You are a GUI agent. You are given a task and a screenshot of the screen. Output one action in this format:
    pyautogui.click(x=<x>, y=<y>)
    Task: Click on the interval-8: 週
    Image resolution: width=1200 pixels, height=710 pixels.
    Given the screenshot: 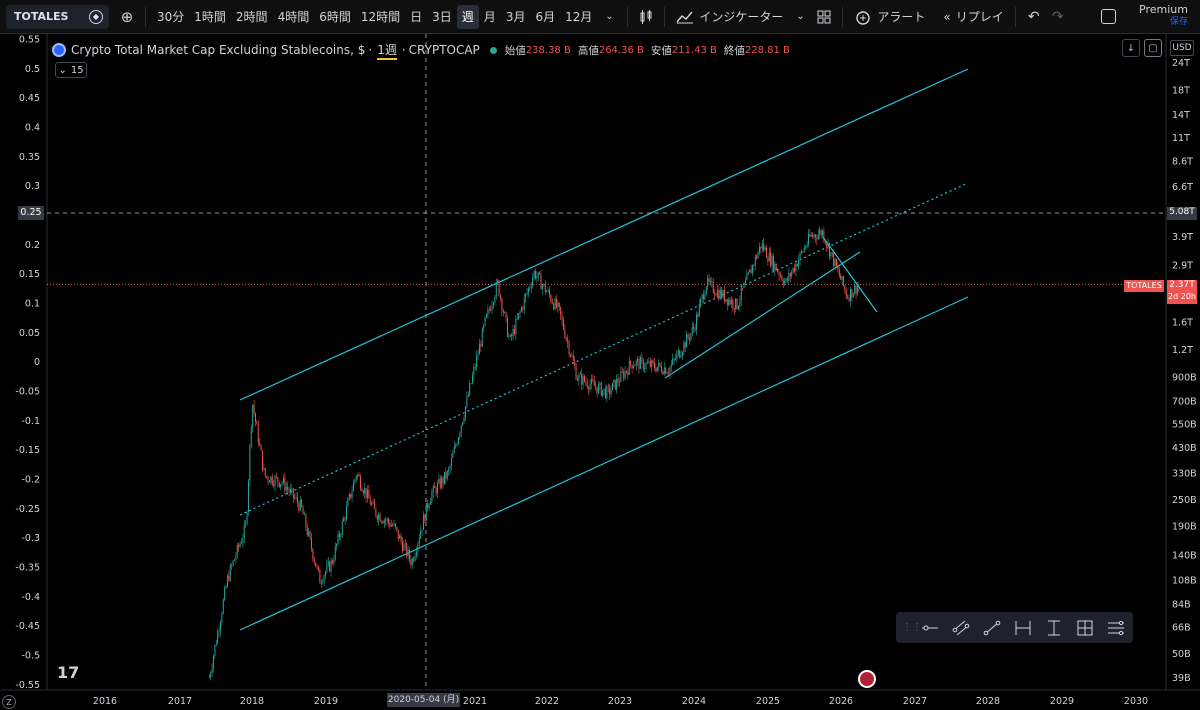 What is the action you would take?
    pyautogui.click(x=467, y=16)
    